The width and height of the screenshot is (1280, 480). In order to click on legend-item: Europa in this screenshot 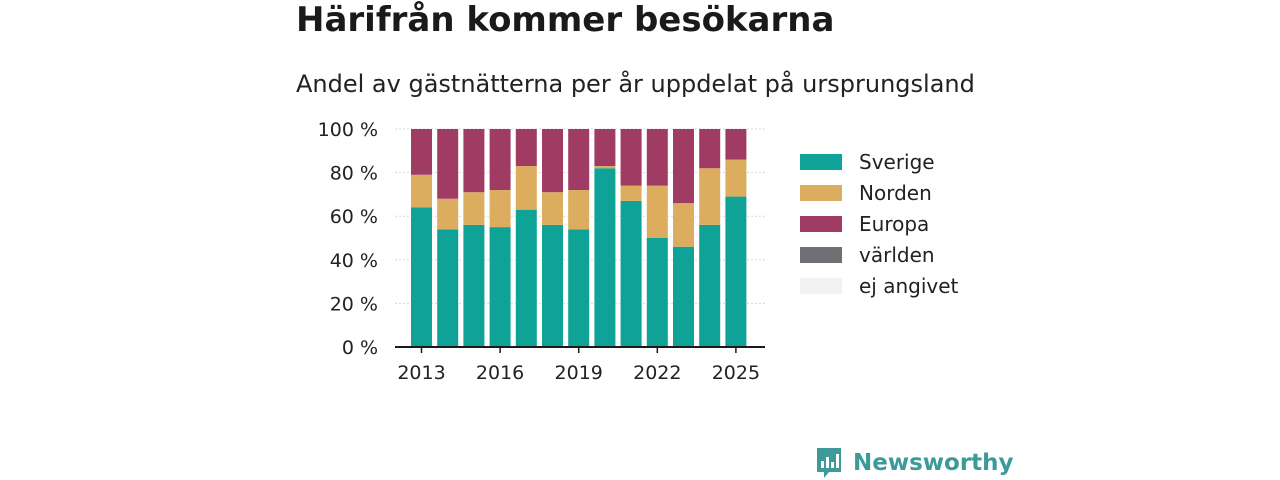, I will do `click(879, 223)`.